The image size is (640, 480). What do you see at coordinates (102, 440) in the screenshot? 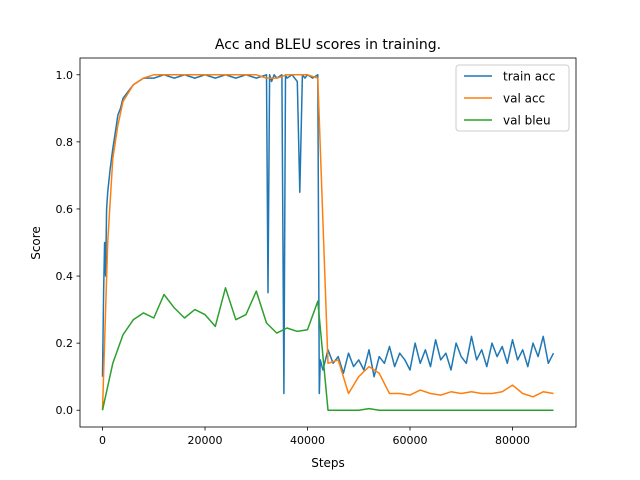
I see `x-tick-label: 0` at bounding box center [102, 440].